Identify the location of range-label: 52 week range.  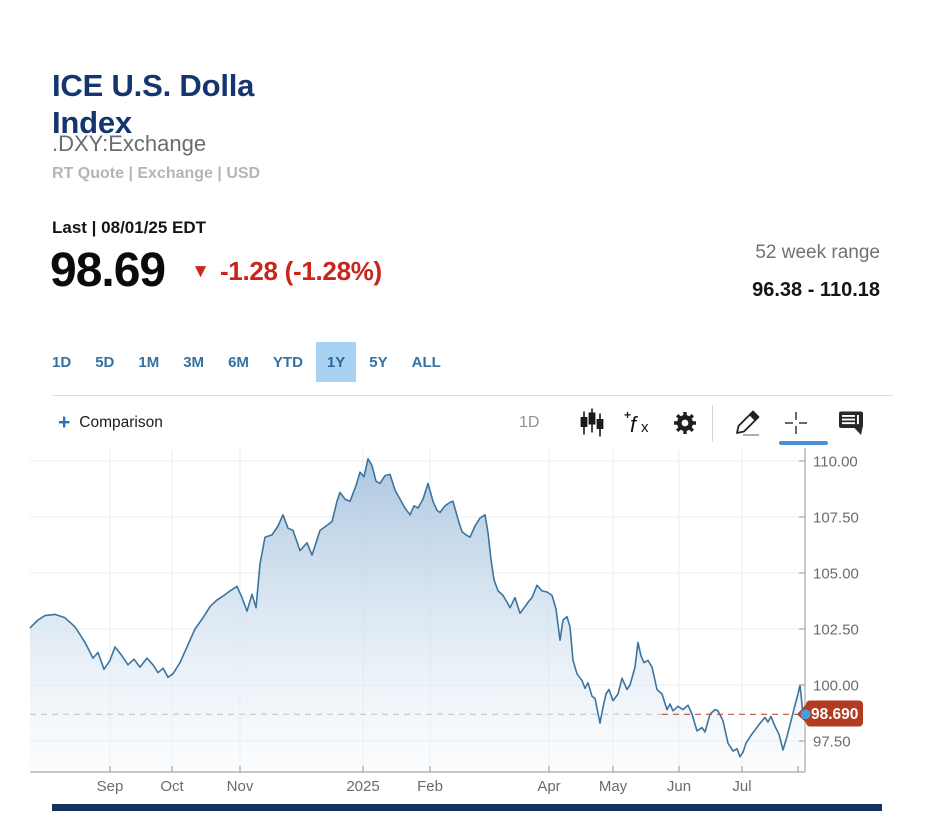
(817, 252).